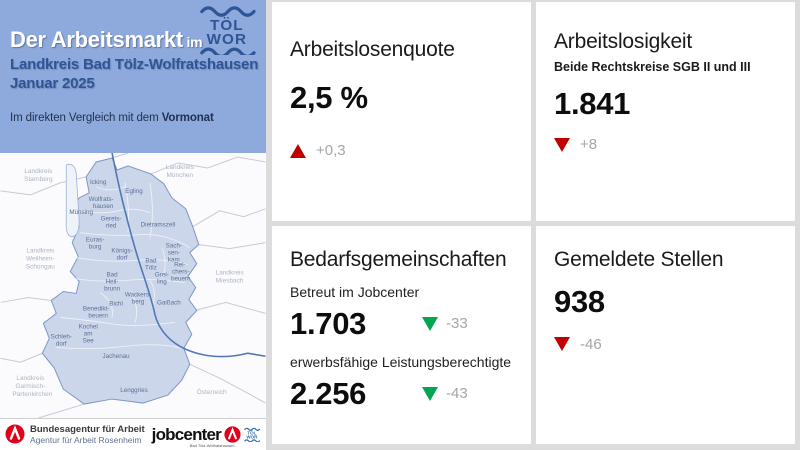 The image size is (800, 450). Describe the element at coordinates (579, 301) in the screenshot. I see `stat-value: 938` at that location.